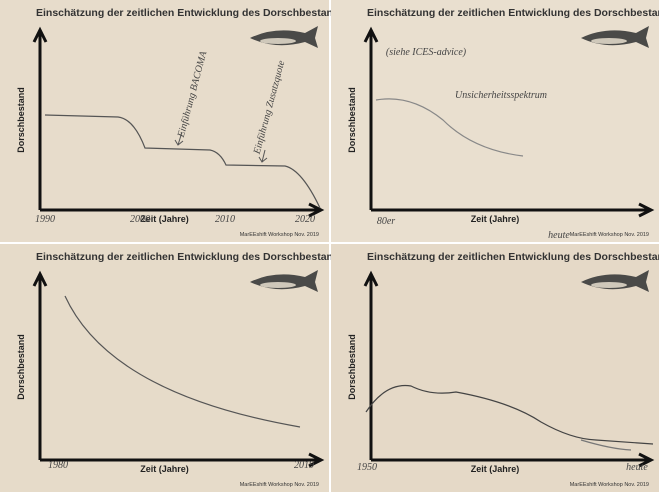  I want to click on handwritten-note: 1950, so click(367, 467).